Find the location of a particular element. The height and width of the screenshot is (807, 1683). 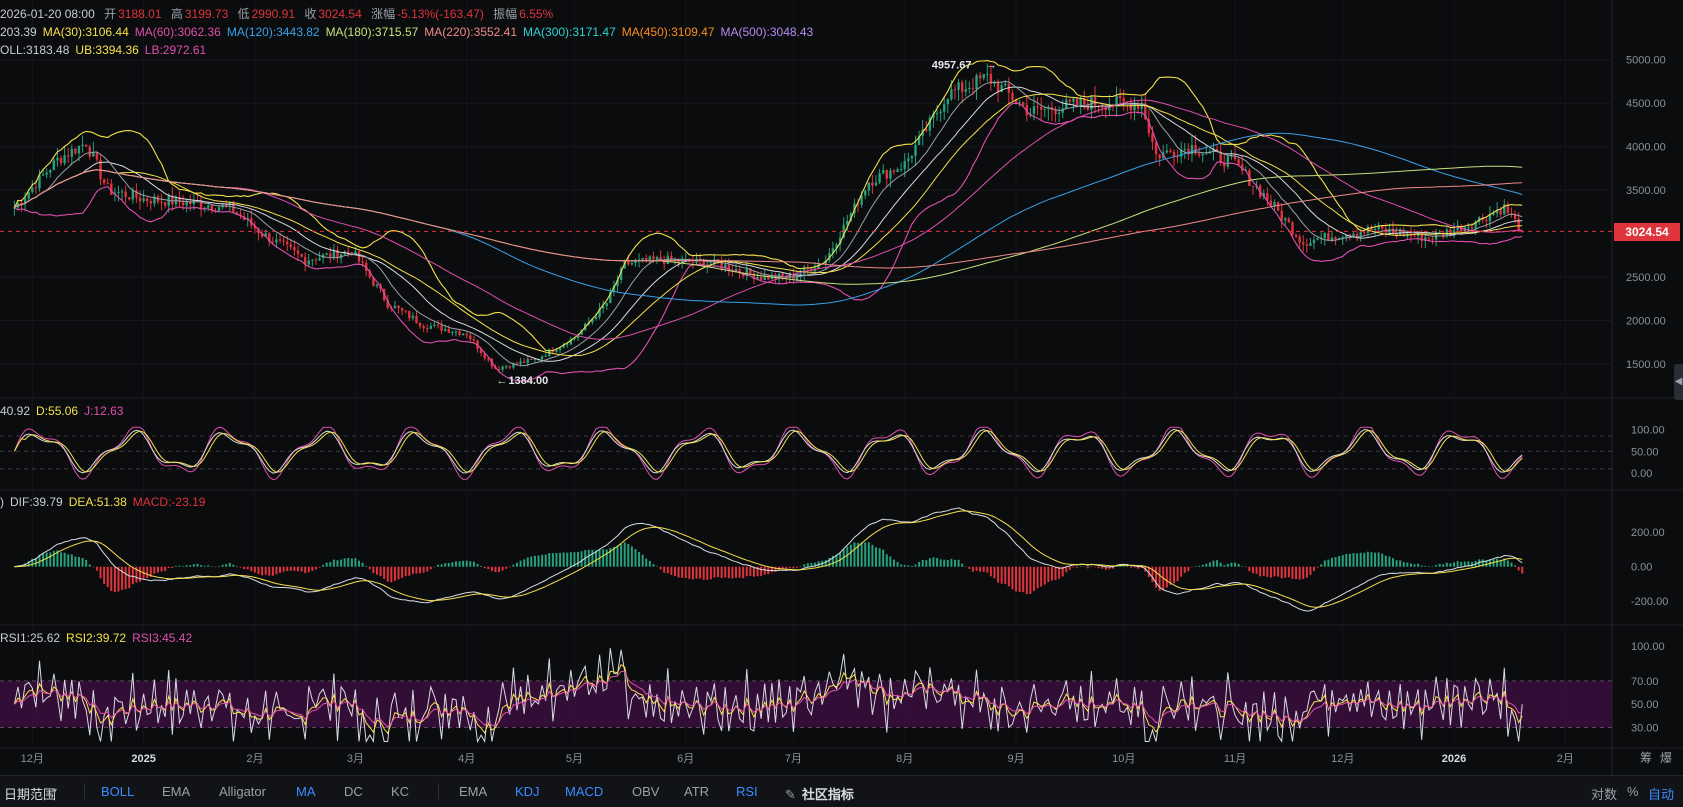

sub-indicator-tab-rsi: RSI is located at coordinates (747, 791).